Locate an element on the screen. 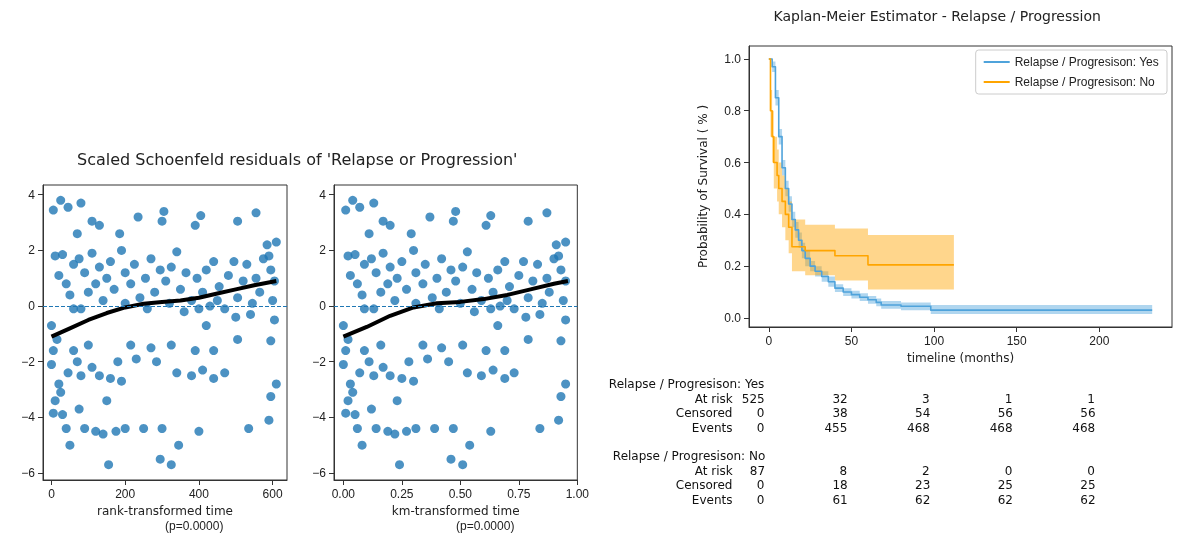 This screenshot has width=1179, height=543. x-tick-label: 0.25 is located at coordinates (402, 494).